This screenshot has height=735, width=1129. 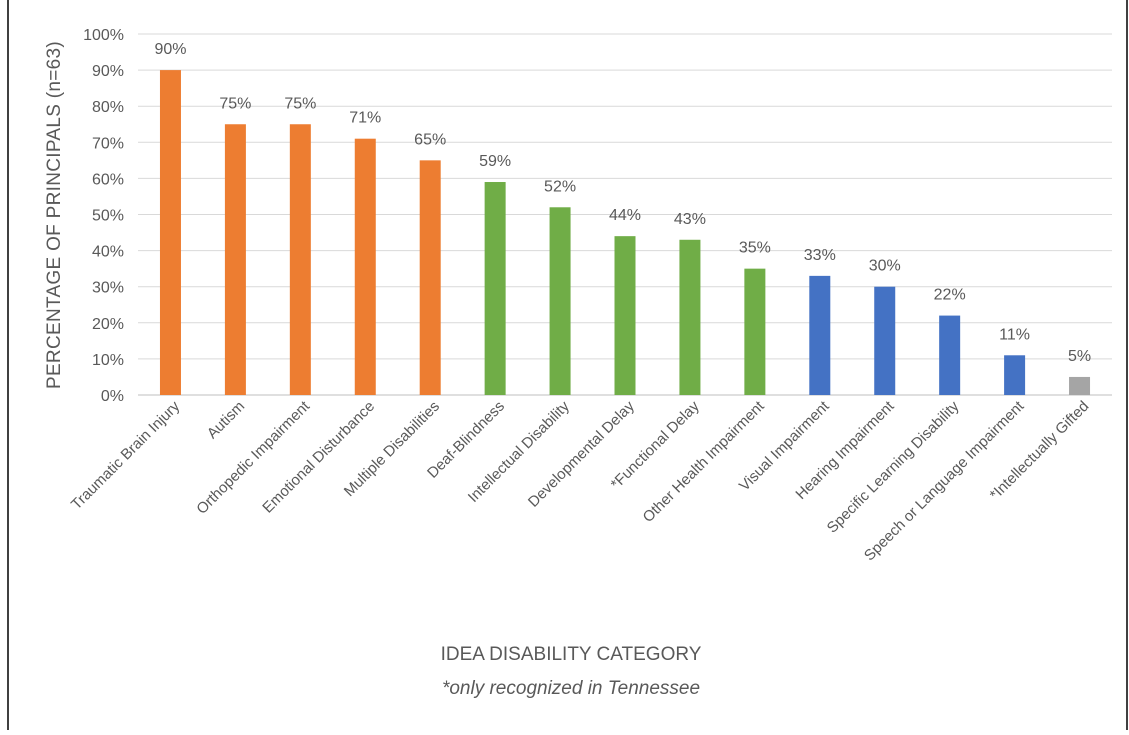 I want to click on data-label: 44%, so click(x=625, y=215).